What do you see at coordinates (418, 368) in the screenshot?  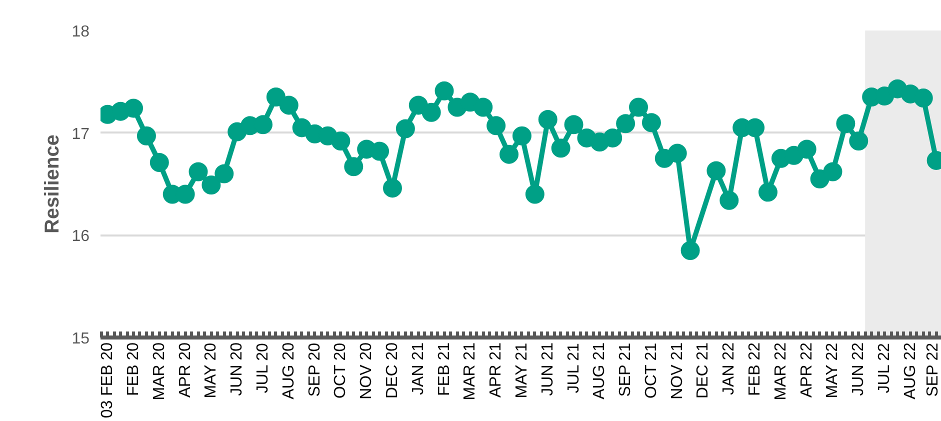 I see `x-tick-label: JAN 21` at bounding box center [418, 368].